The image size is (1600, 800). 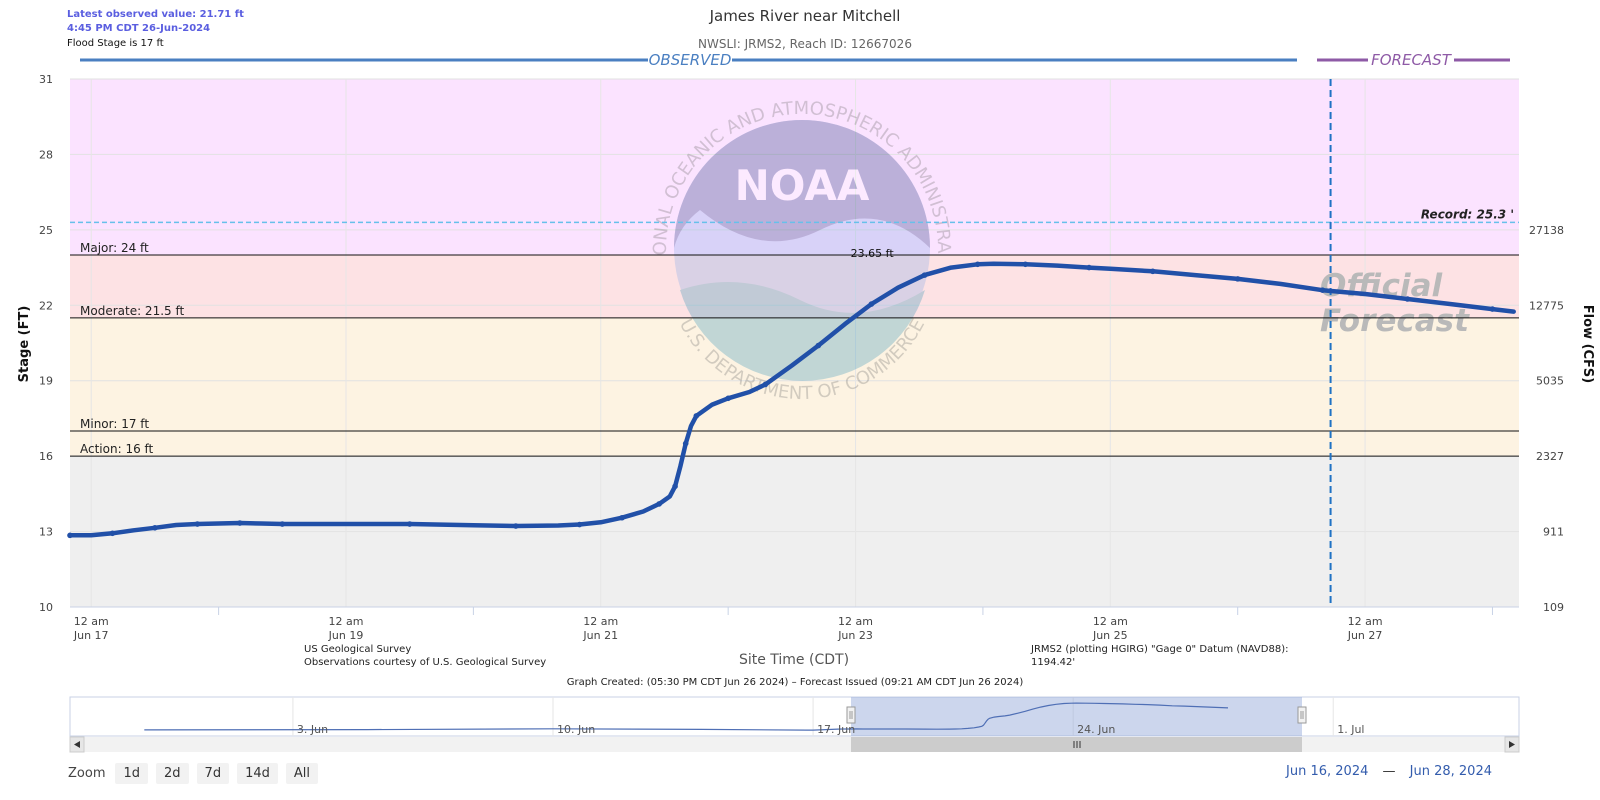 I want to click on threshold-label-minor: Minor: 17 ft, so click(x=114, y=424).